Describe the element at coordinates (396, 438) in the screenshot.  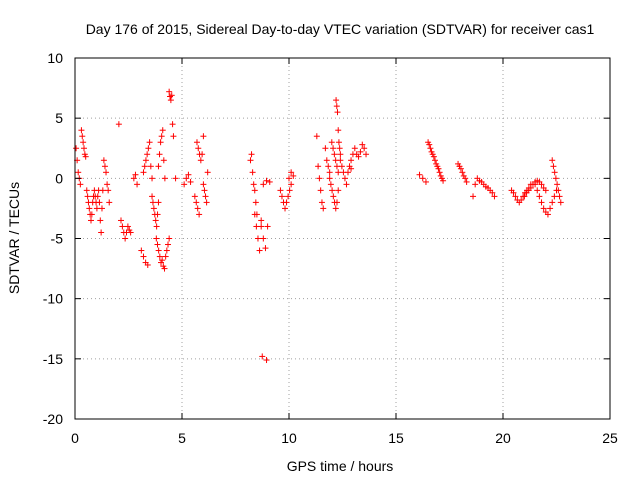
I see `x-tick-label: 15` at that location.